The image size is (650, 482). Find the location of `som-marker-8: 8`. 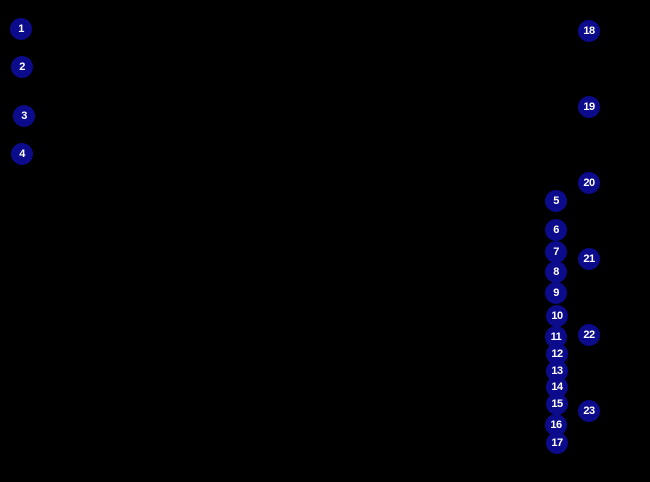

som-marker-8: 8 is located at coordinates (556, 272).